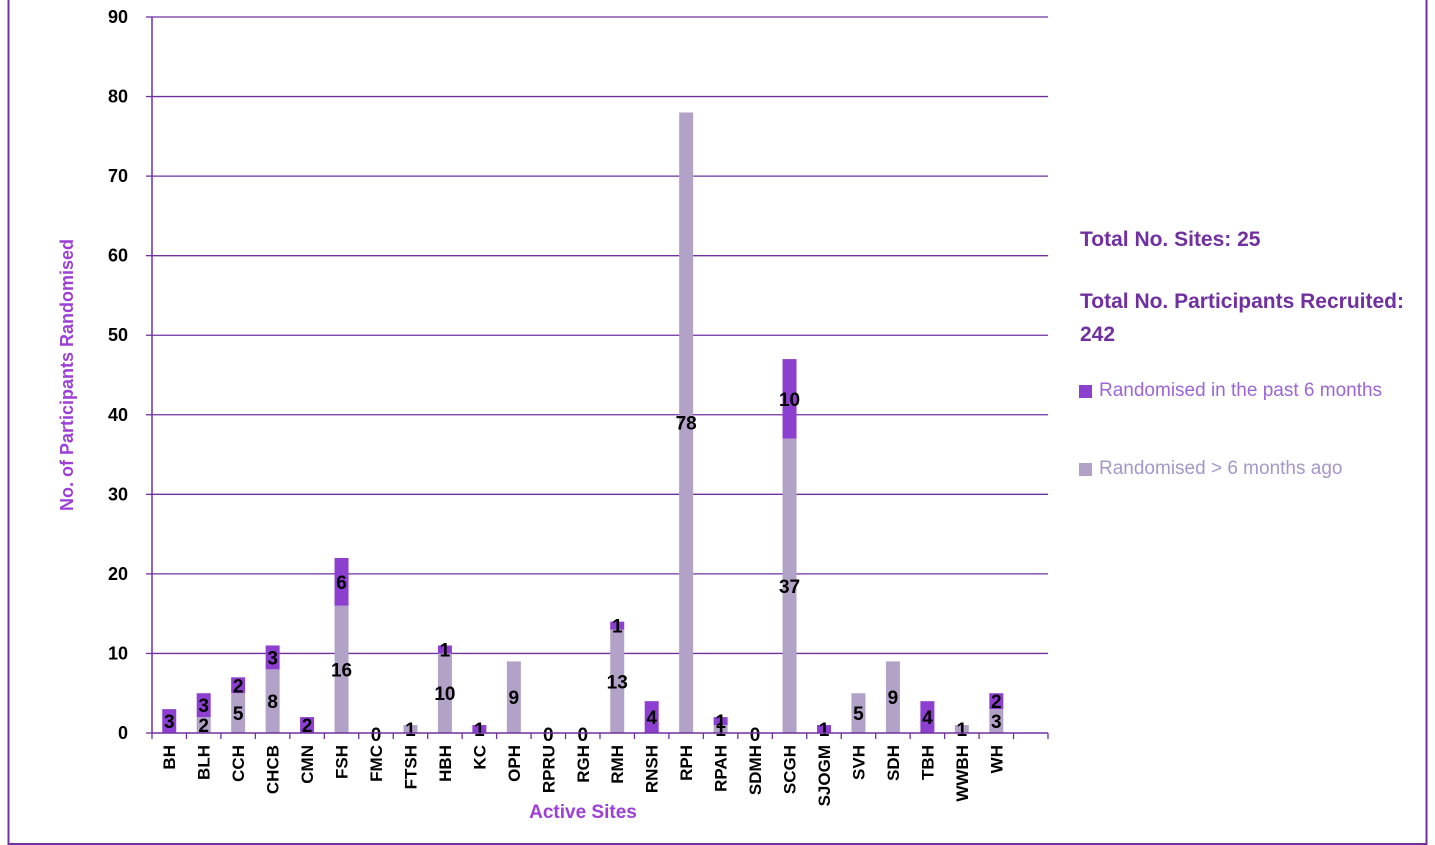 The image size is (1435, 845). What do you see at coordinates (341, 583) in the screenshot?
I see `data-label-recent: 6` at bounding box center [341, 583].